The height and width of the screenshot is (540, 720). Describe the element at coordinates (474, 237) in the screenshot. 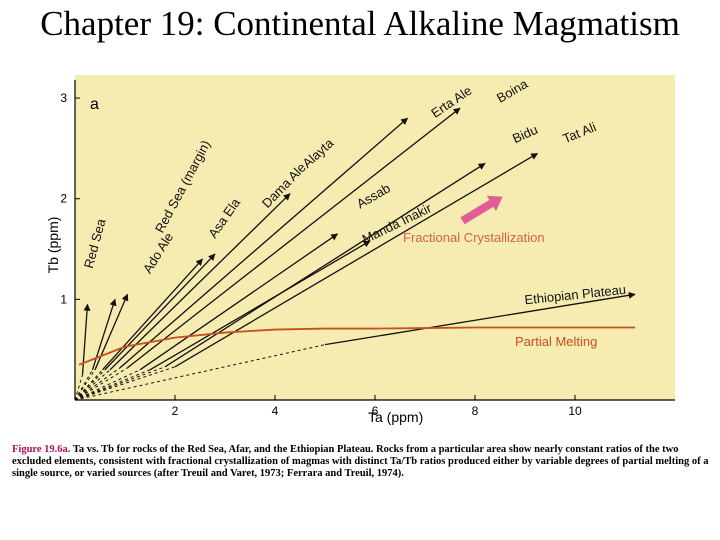

I see `fractional-crystallization-label: Fractional Crystallization` at that location.